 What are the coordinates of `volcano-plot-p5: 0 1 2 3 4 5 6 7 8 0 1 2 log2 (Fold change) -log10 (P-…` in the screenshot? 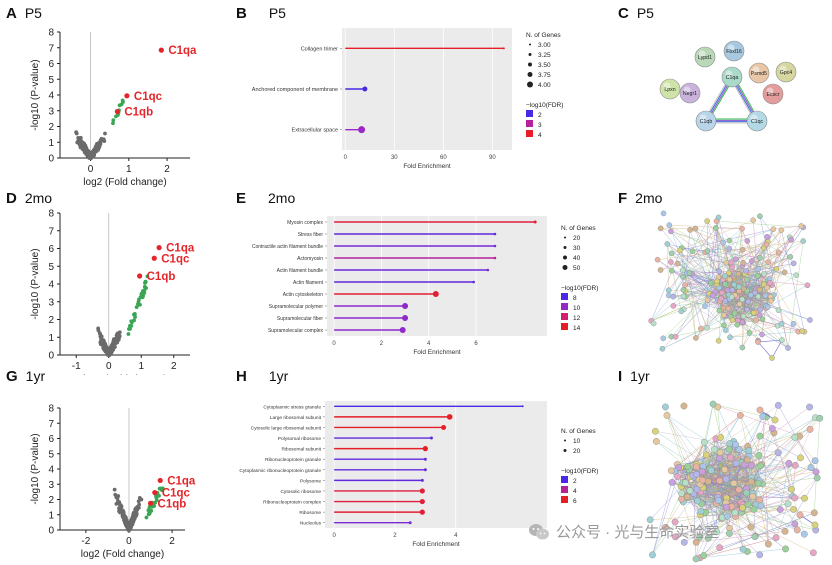 It's located at (113, 108).